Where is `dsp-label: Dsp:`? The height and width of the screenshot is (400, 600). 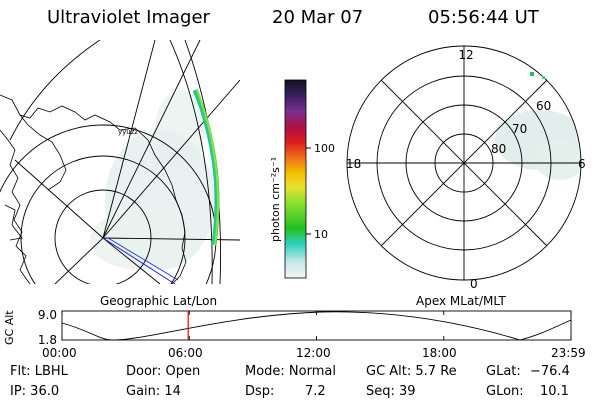
dsp-label: Dsp: is located at coordinates (260, 391).